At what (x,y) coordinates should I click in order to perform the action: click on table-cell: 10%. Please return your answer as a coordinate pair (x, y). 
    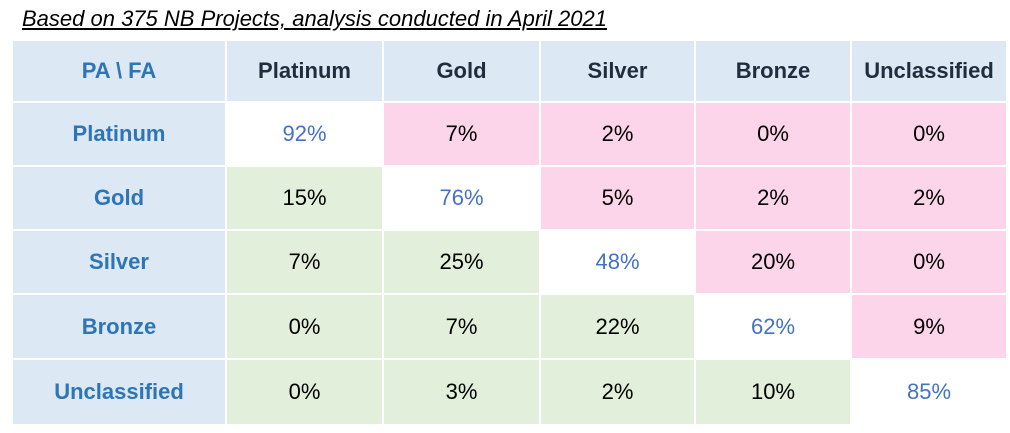
    Looking at the image, I should click on (773, 392).